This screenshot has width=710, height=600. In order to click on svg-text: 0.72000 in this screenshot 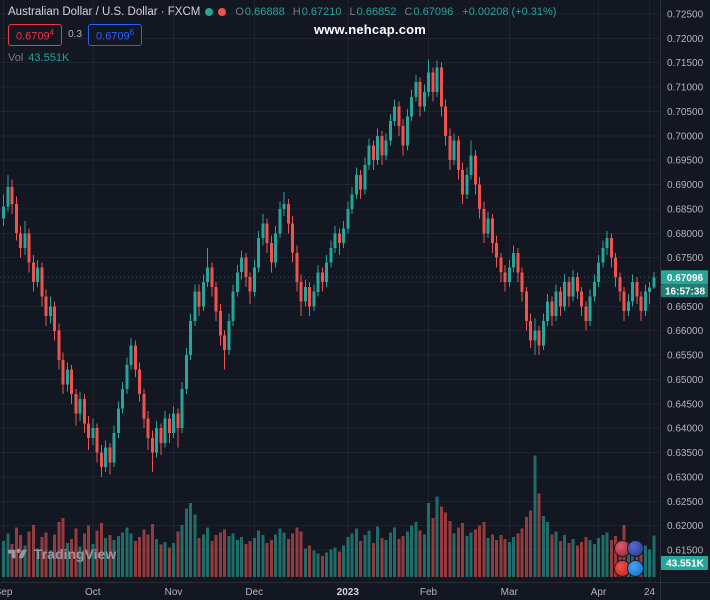, I will do `click(685, 39)`.